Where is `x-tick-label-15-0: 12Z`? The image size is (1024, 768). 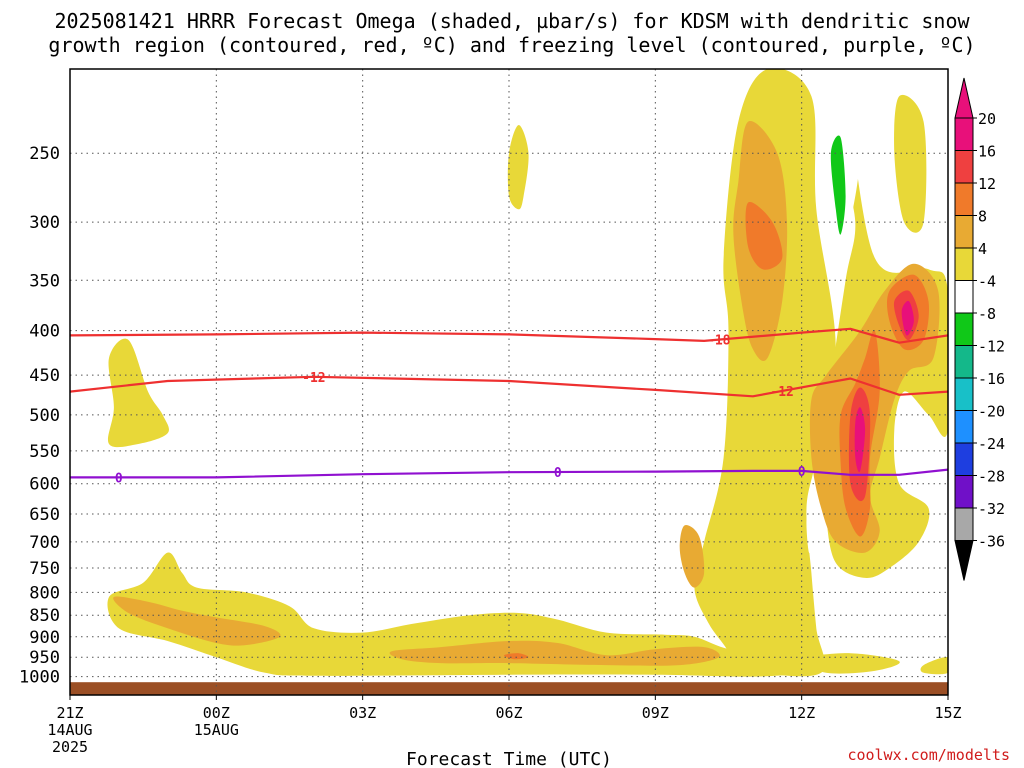
x-tick-label-15-0: 12Z is located at coordinates (801, 713).